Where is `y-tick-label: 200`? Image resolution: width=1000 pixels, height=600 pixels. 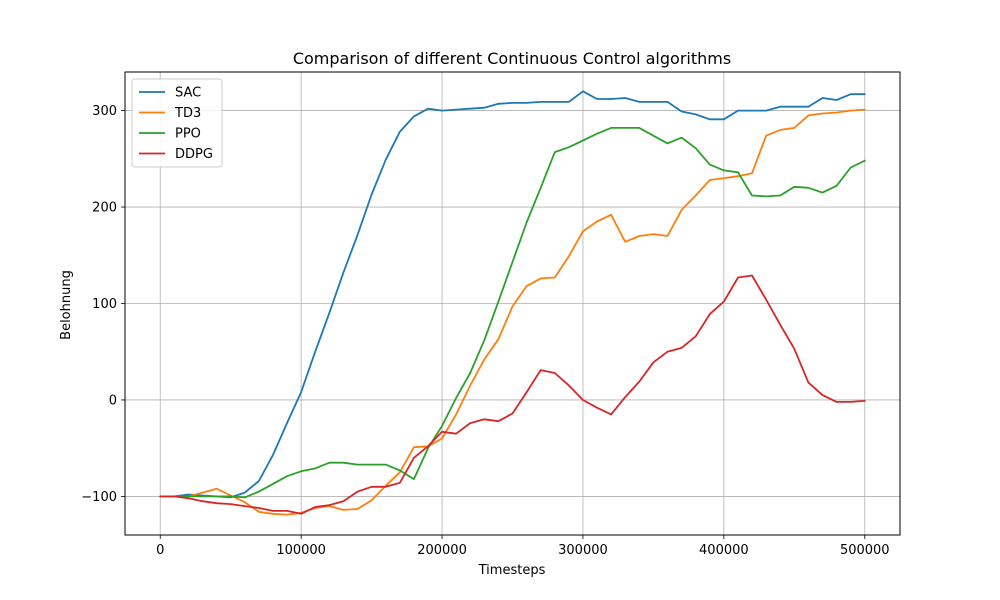
y-tick-label: 200 is located at coordinates (104, 208).